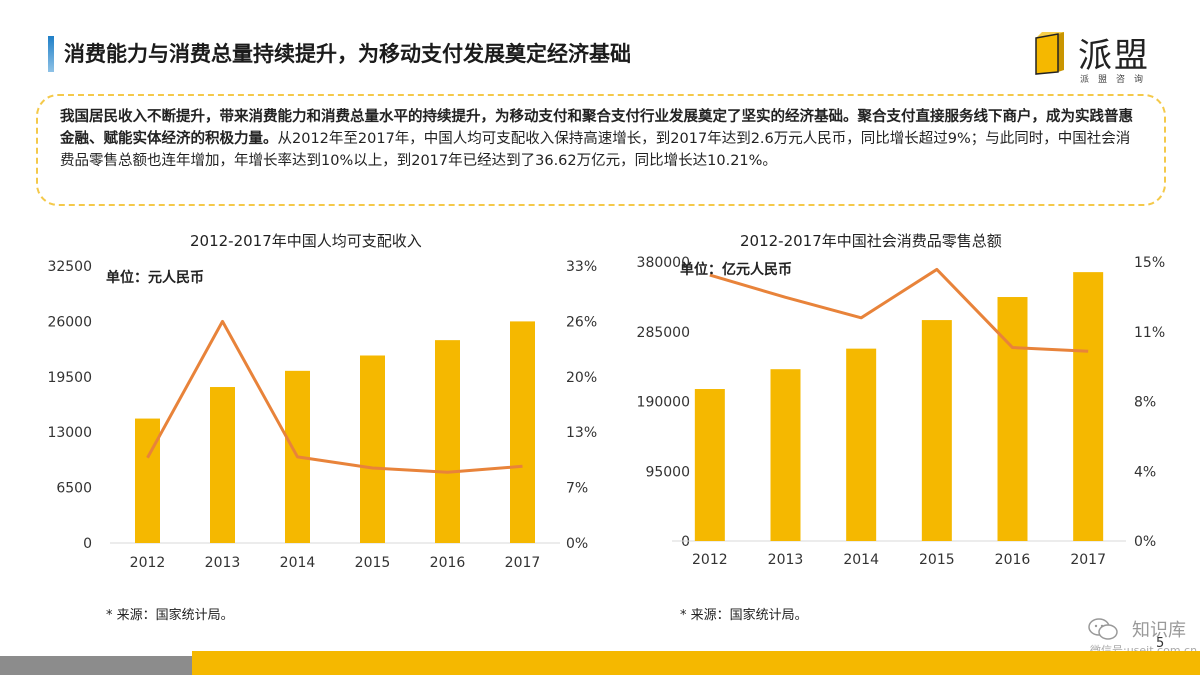 The height and width of the screenshot is (675, 1200). What do you see at coordinates (663, 333) in the screenshot?
I see `left-axis-tick-label: 285000` at bounding box center [663, 333].